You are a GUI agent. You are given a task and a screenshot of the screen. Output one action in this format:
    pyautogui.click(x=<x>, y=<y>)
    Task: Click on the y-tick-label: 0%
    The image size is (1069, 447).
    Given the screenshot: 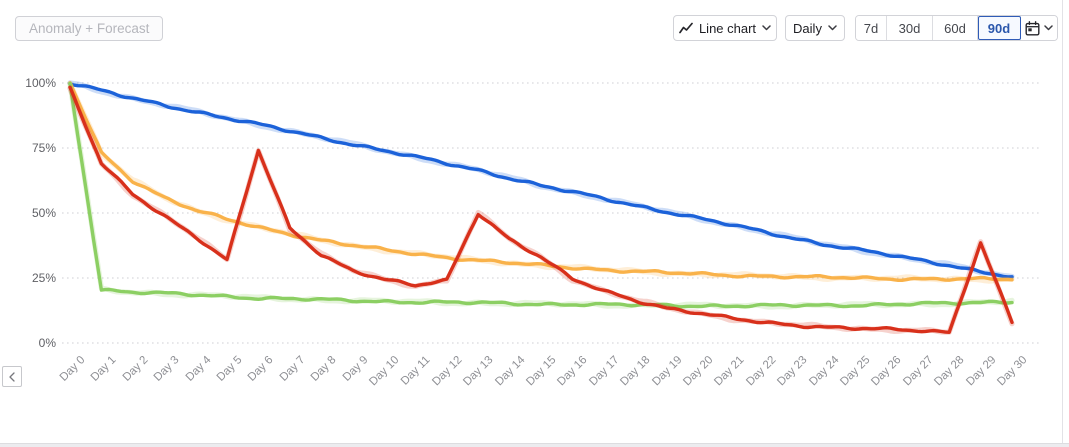 What is the action you would take?
    pyautogui.click(x=47, y=343)
    